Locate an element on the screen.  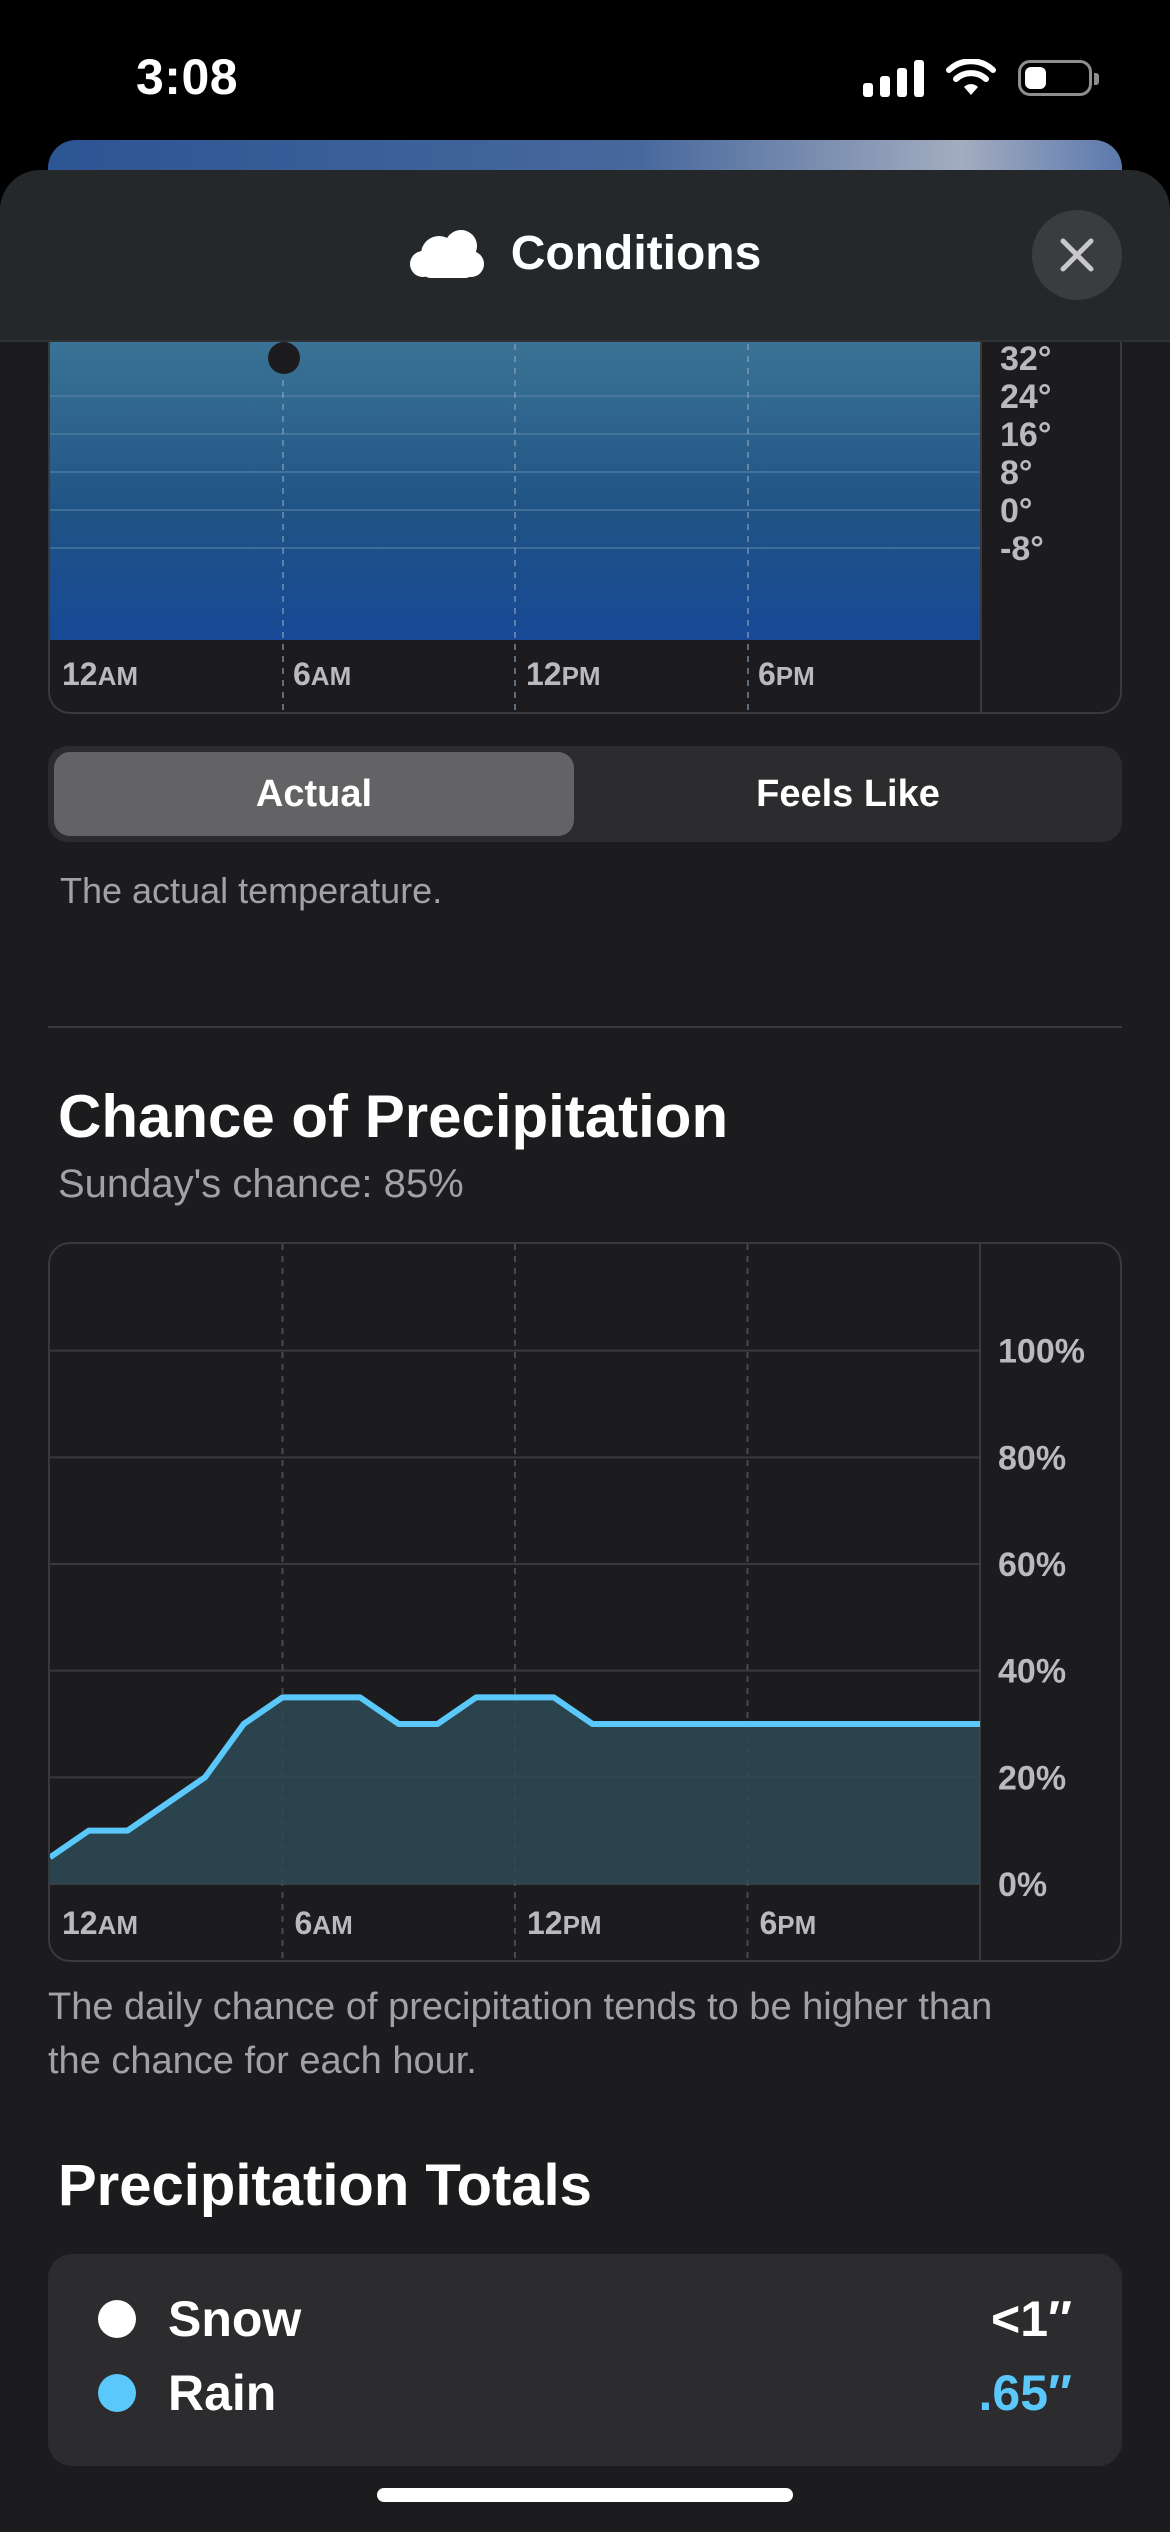
rain-dot-icon is located at coordinates (117, 2393).